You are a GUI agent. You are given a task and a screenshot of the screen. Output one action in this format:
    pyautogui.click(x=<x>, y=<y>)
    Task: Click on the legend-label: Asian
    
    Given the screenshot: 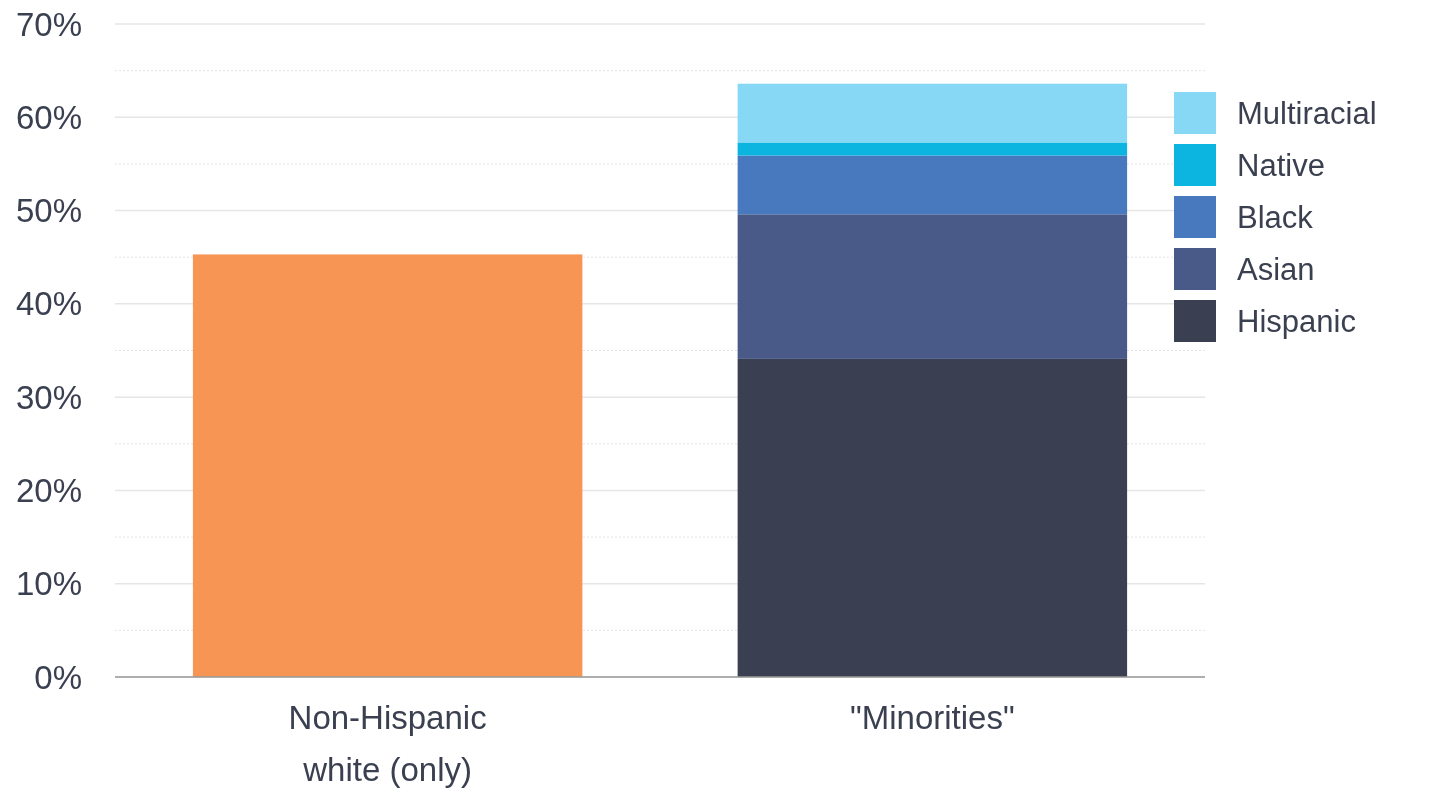 What is the action you would take?
    pyautogui.click(x=1276, y=269)
    